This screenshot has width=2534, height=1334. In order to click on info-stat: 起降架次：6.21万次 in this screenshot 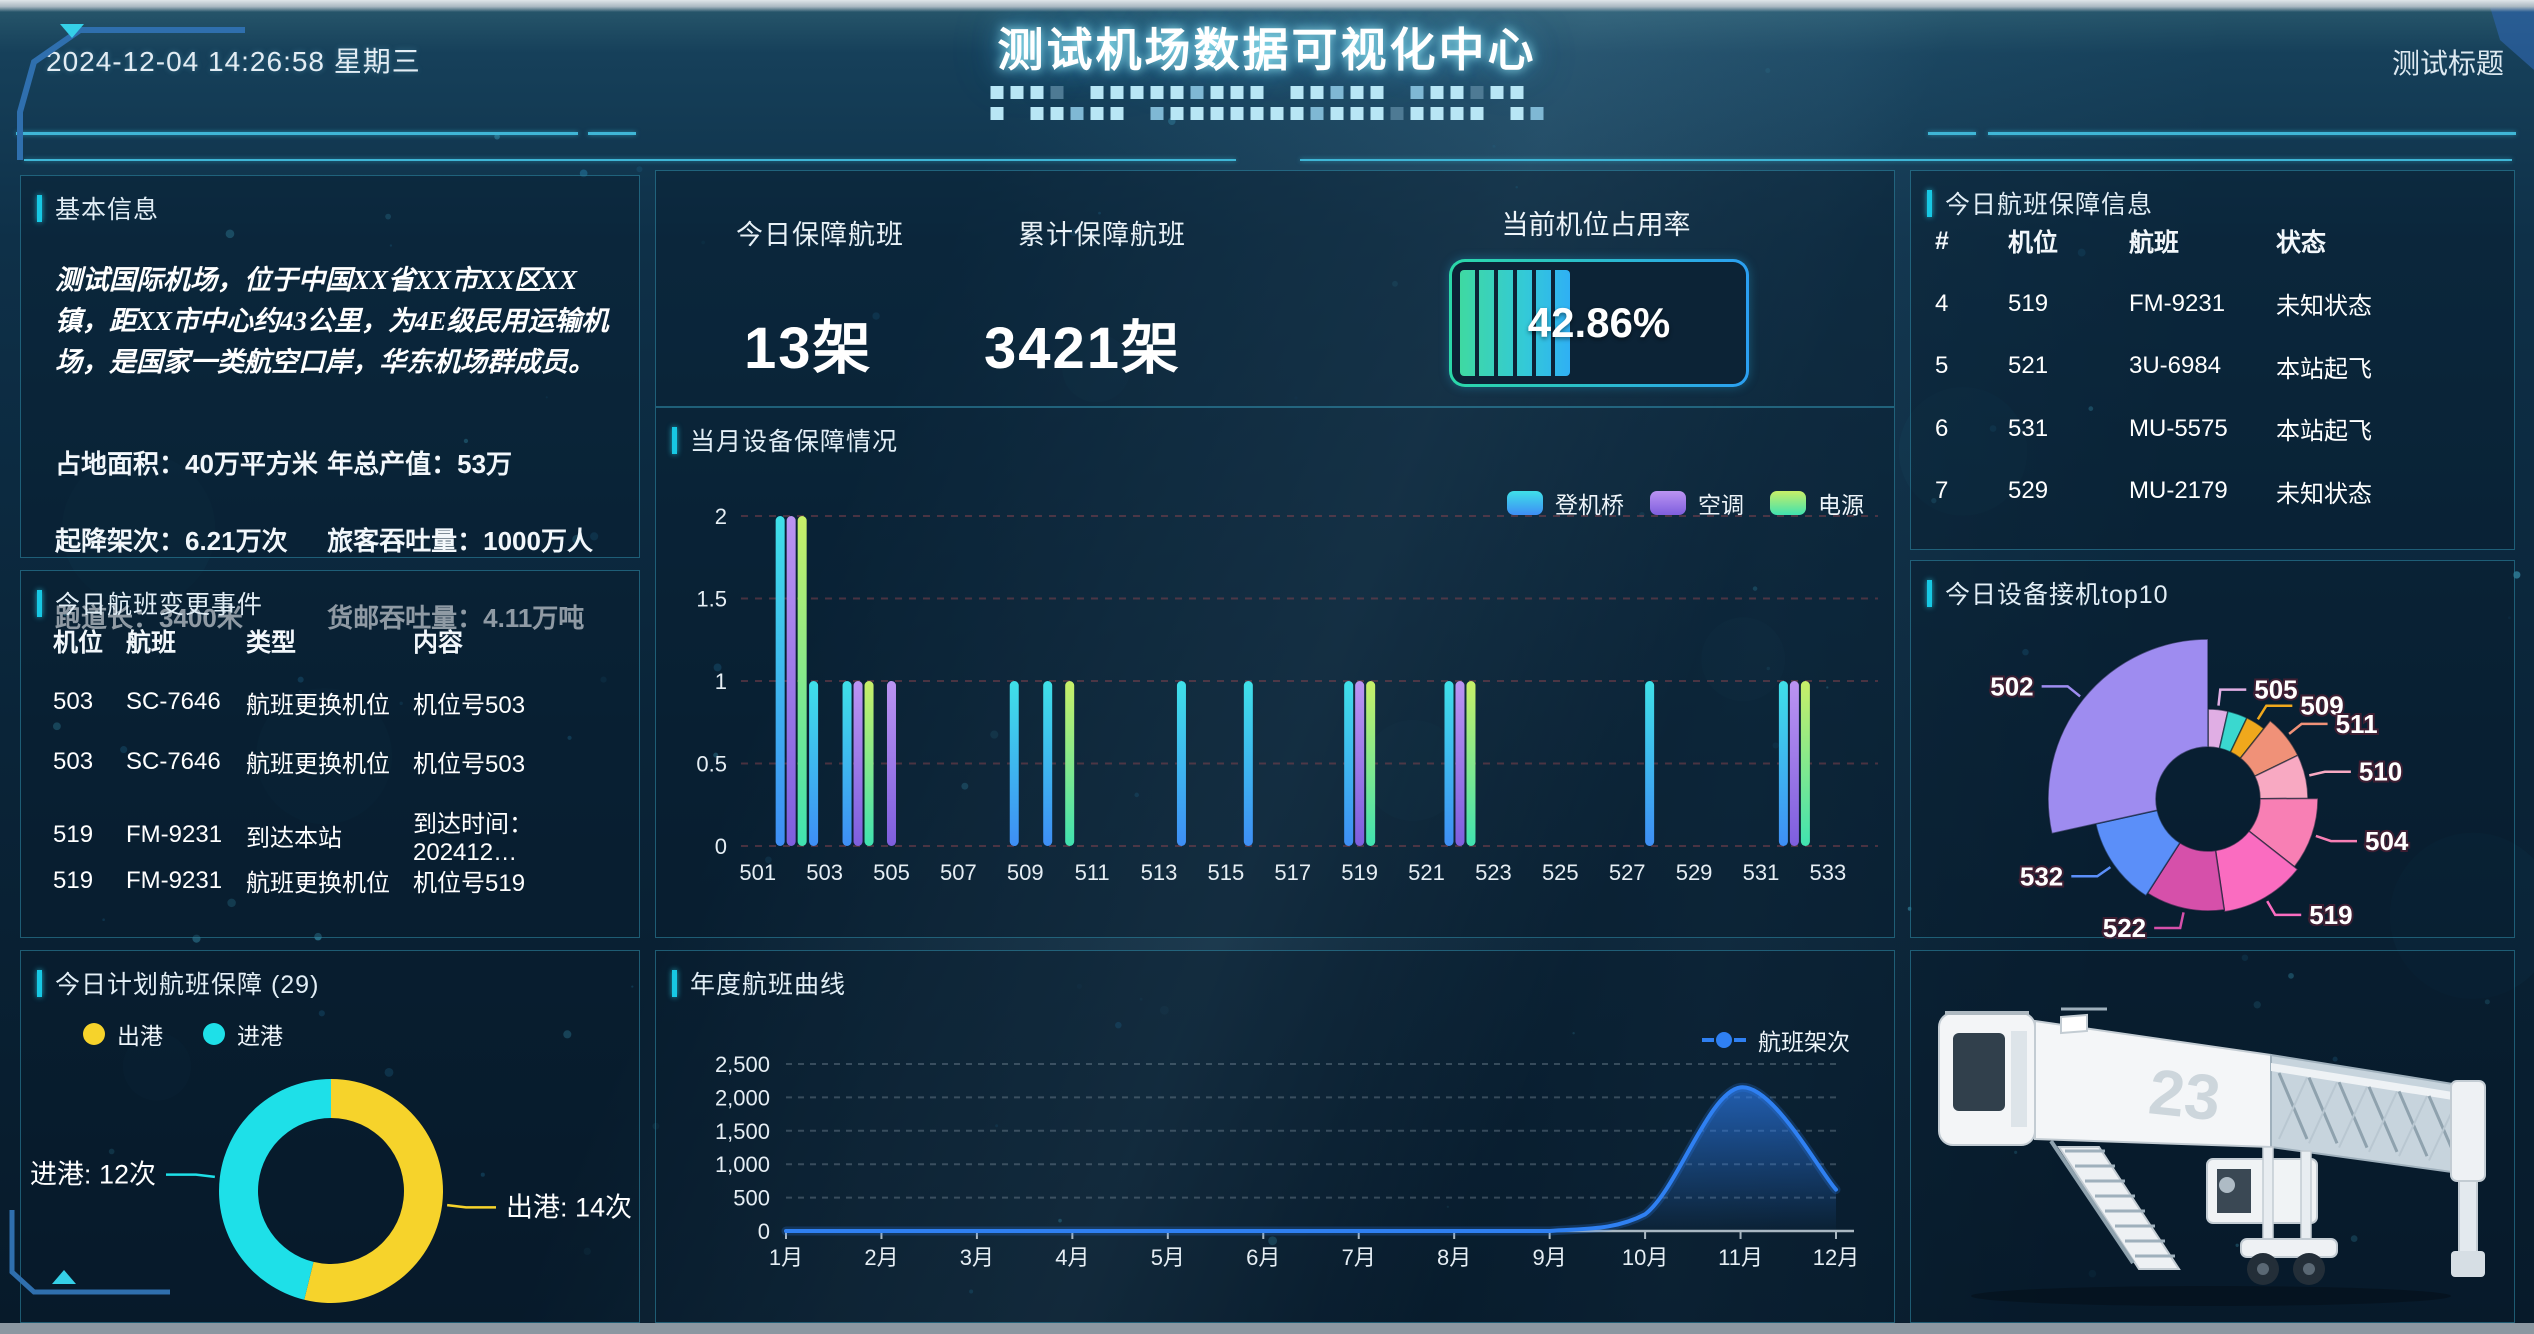, I will do `click(171, 541)`.